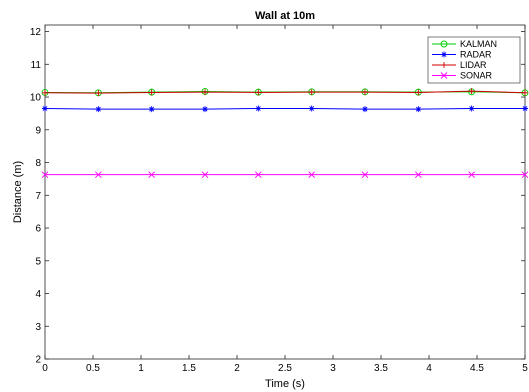 This screenshot has height=392, width=529. I want to click on y-tick-label: 12, so click(36, 32).